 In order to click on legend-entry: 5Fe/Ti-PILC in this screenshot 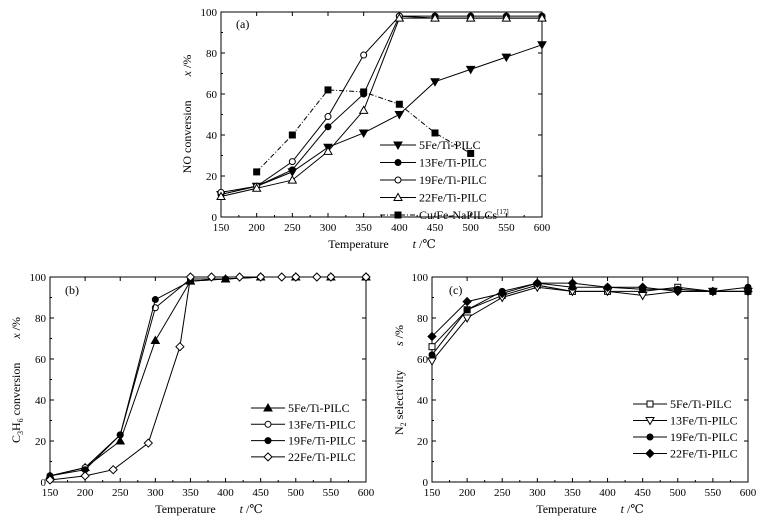, I will do `click(430, 145)`.